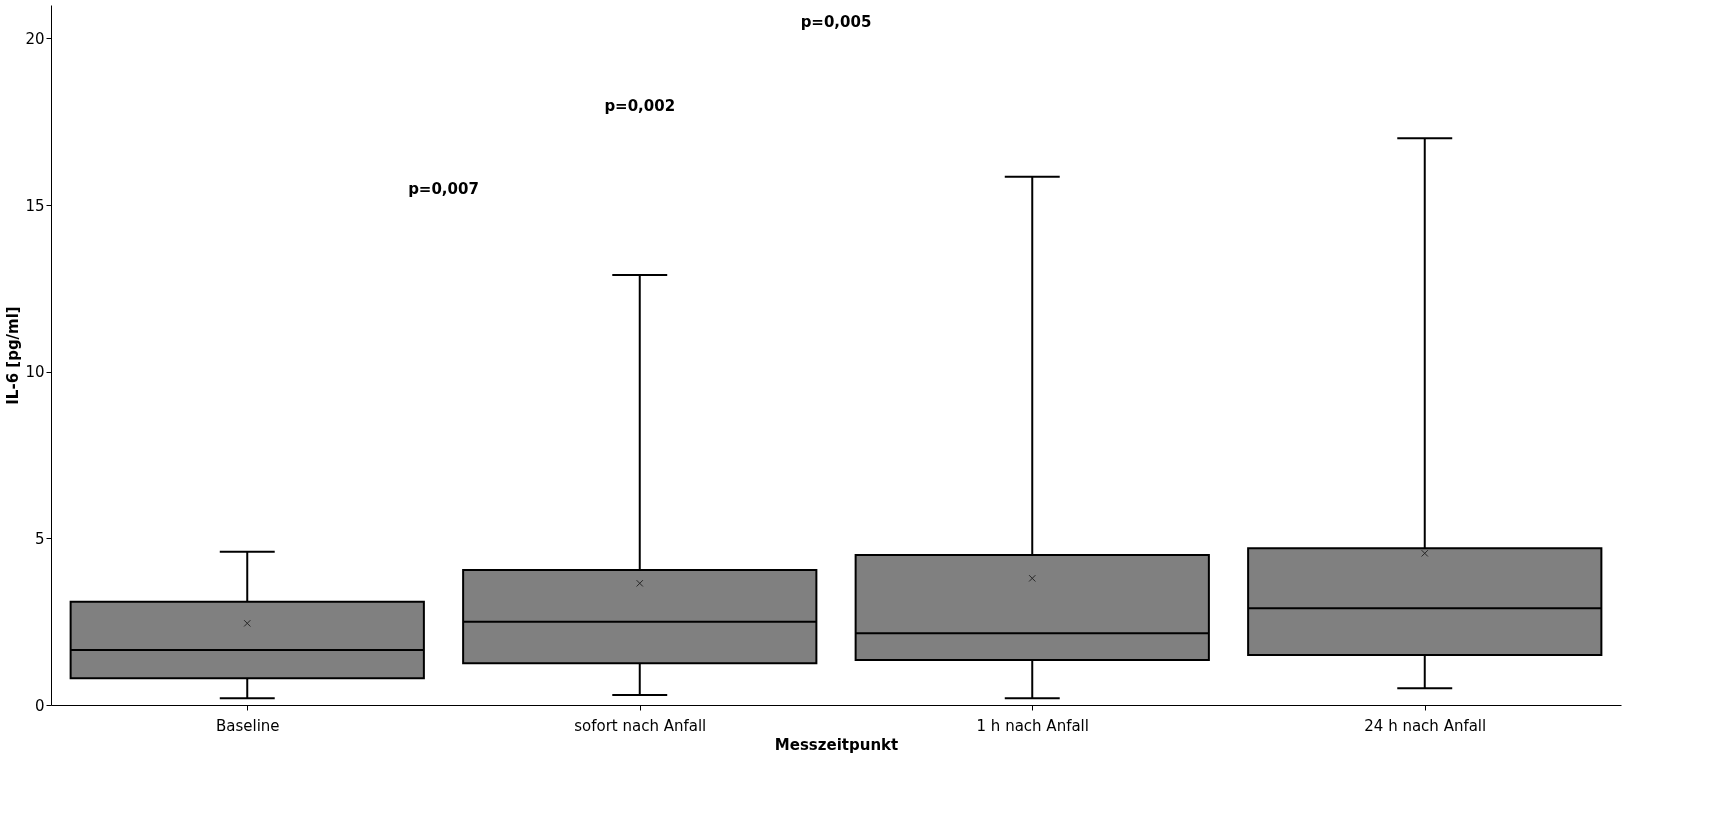 Image resolution: width=1713 pixels, height=822 pixels. What do you see at coordinates (13, 355) in the screenshot?
I see `y-axis-title: IL-6 [pg/ml]` at bounding box center [13, 355].